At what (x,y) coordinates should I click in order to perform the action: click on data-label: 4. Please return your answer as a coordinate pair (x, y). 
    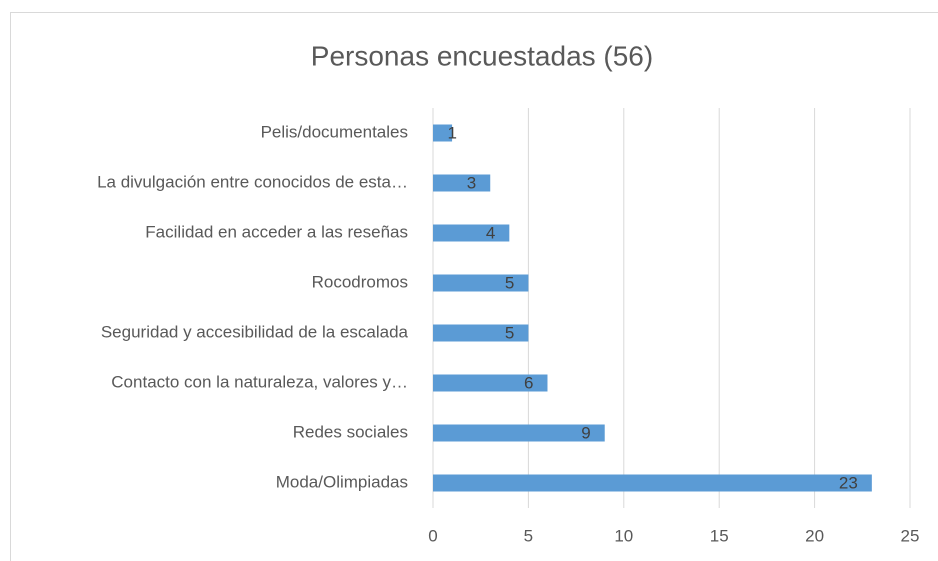
    Looking at the image, I should click on (490, 232).